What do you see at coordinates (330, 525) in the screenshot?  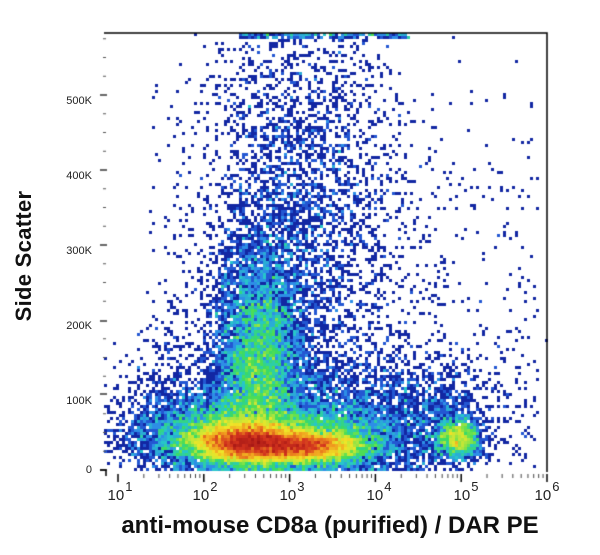 I see `x-axis-label: anti-mouse CD8a (purified) / DAR PE` at bounding box center [330, 525].